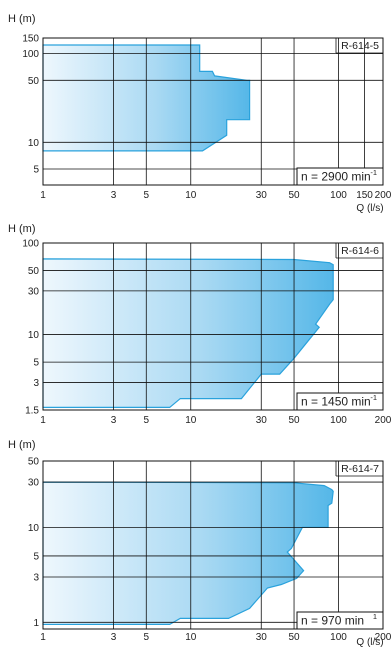 The width and height of the screenshot is (391, 655). Describe the element at coordinates (364, 195) in the screenshot. I see `x-tick-label: 150` at that location.